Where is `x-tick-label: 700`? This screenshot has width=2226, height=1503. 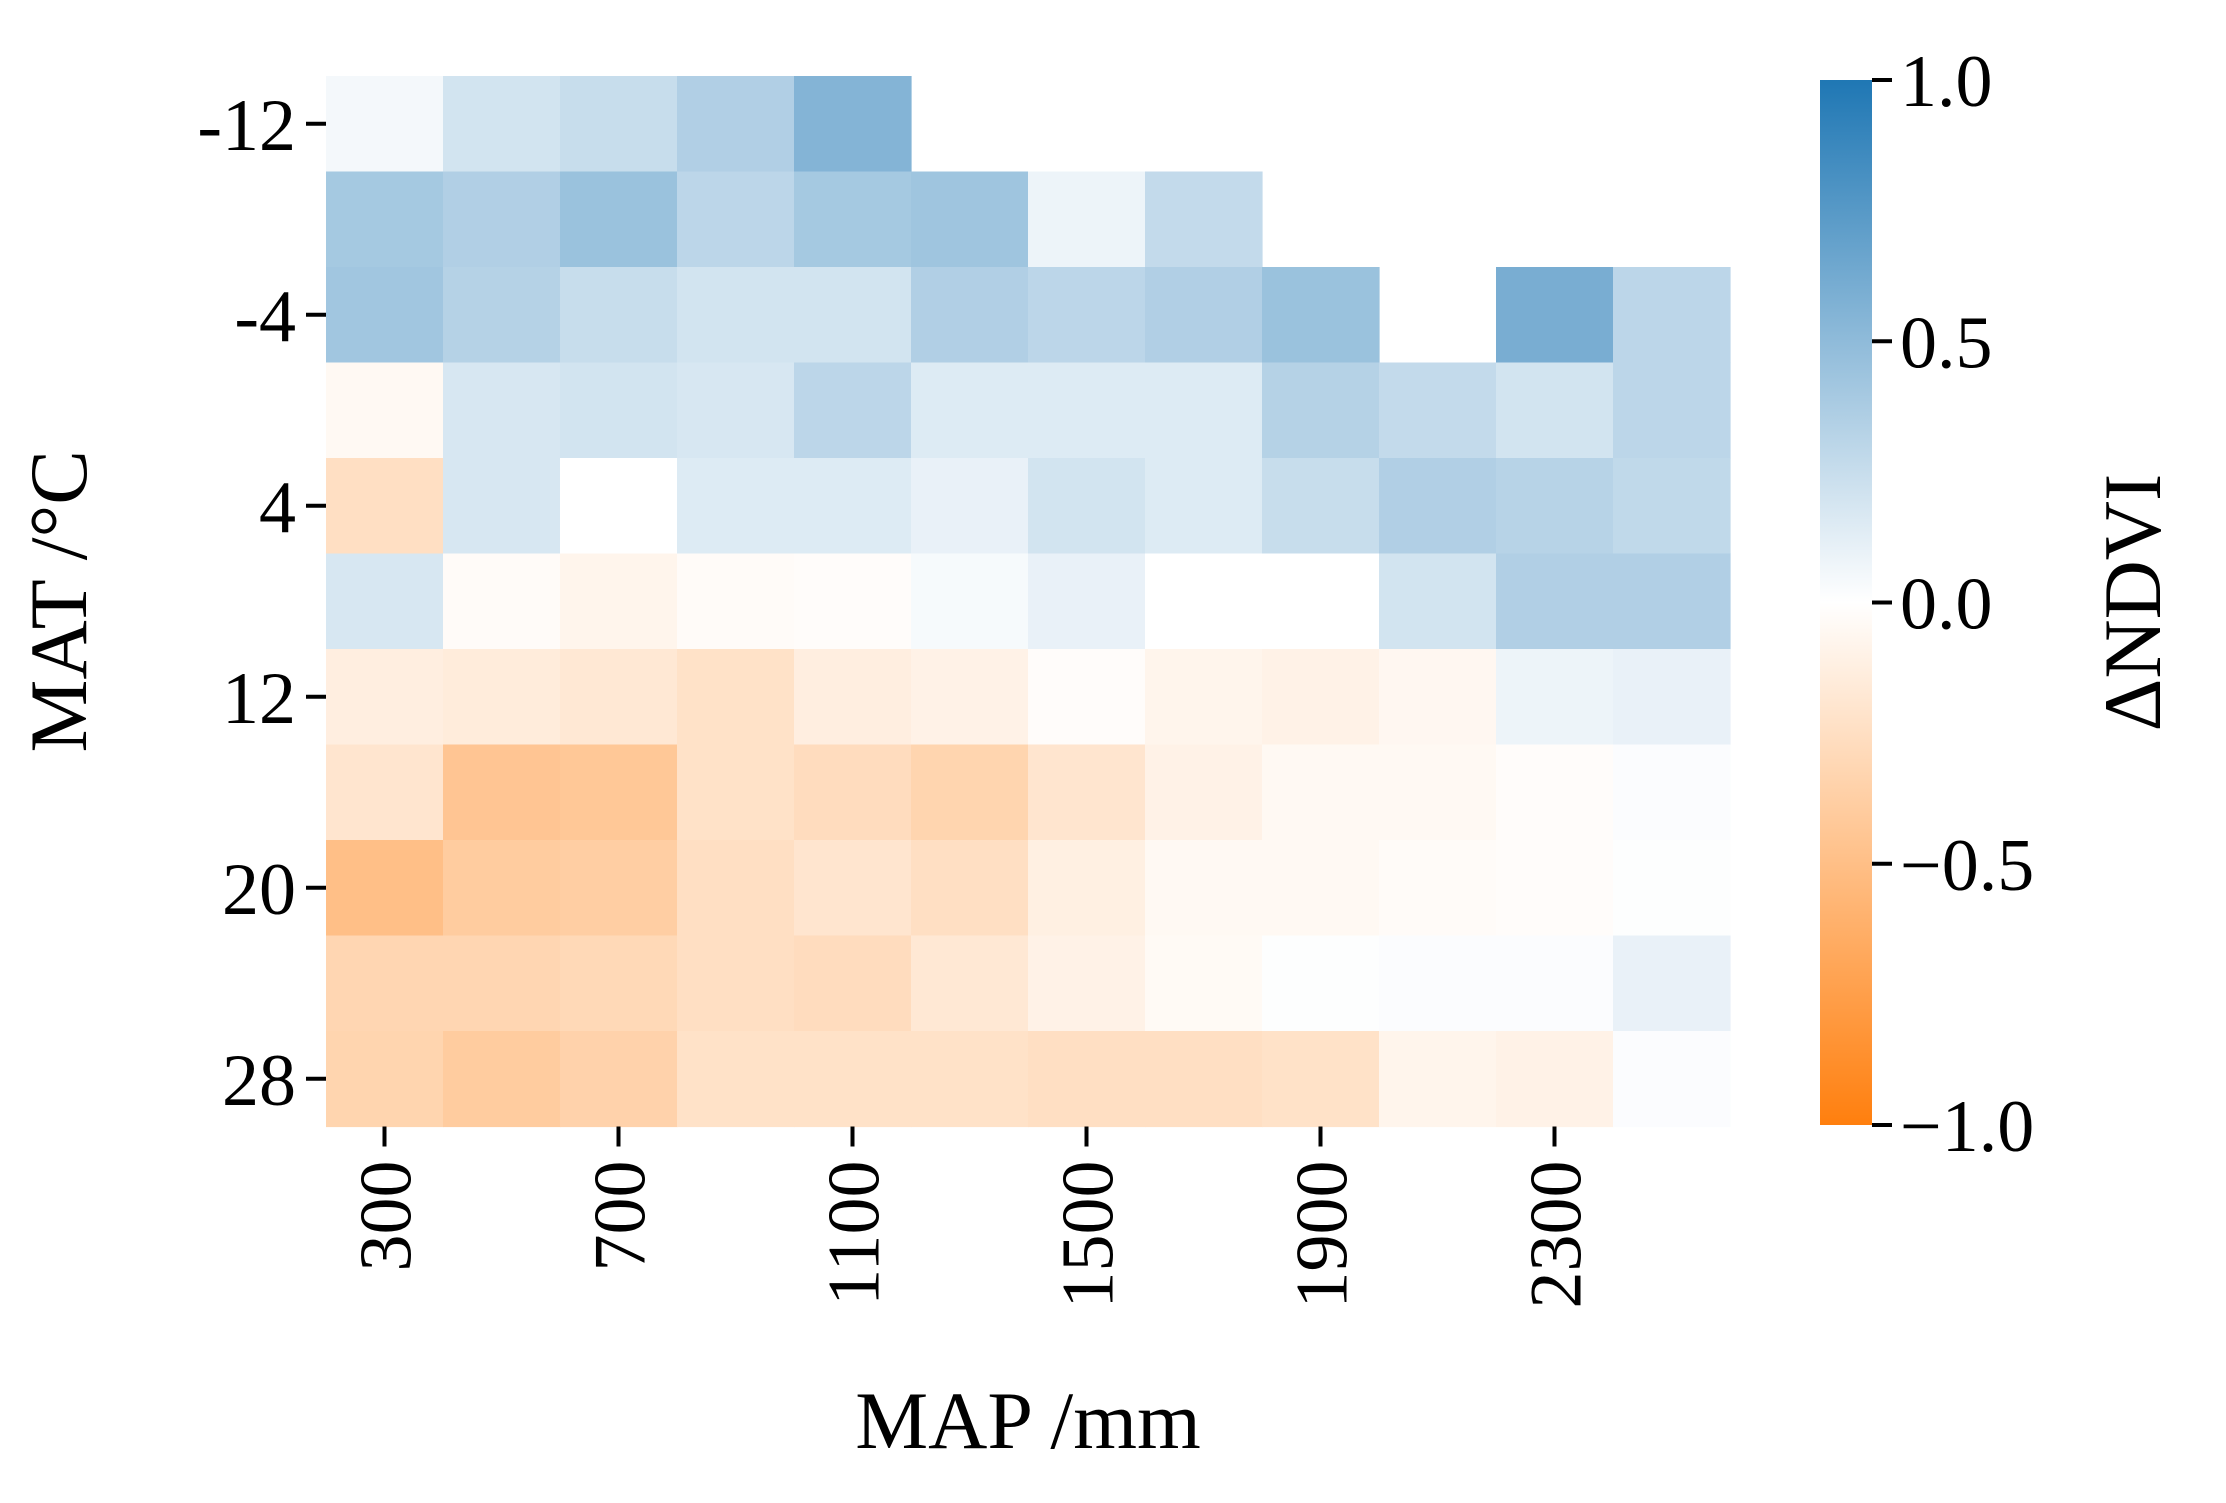
x-tick-label: 700 is located at coordinates (621, 1216).